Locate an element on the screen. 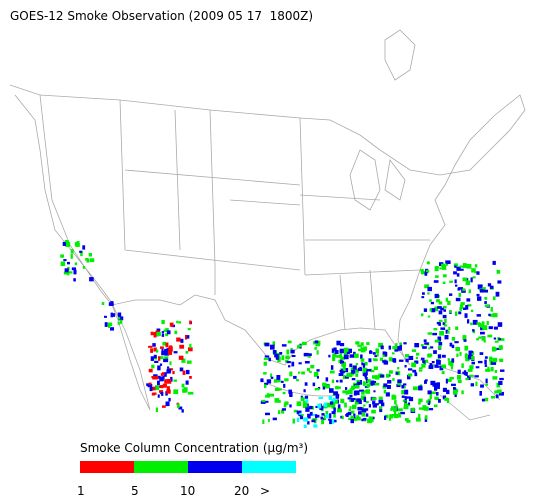 The width and height of the screenshot is (540, 504). legend-tick-label: 5 is located at coordinates (135, 491).